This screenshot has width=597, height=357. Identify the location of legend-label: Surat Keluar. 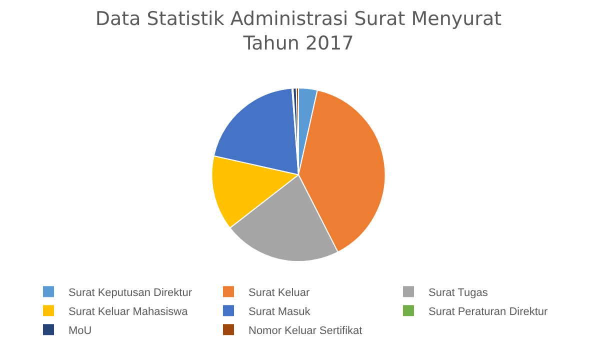
(279, 292).